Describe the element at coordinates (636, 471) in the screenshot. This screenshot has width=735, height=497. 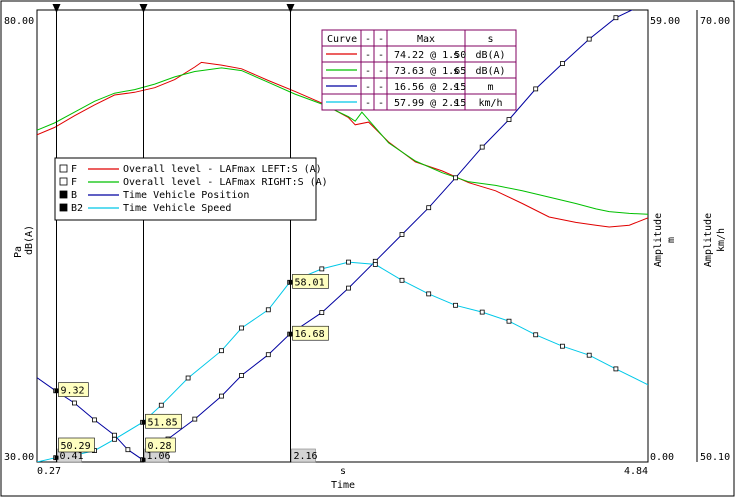
I see `x-max-label: 4.84` at that location.